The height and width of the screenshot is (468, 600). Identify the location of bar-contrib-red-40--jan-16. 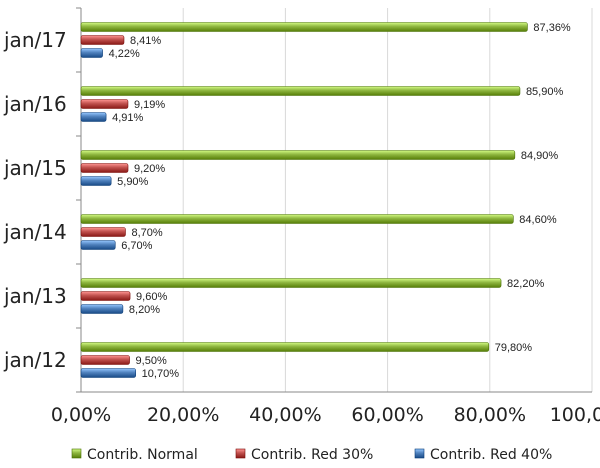
(93, 117).